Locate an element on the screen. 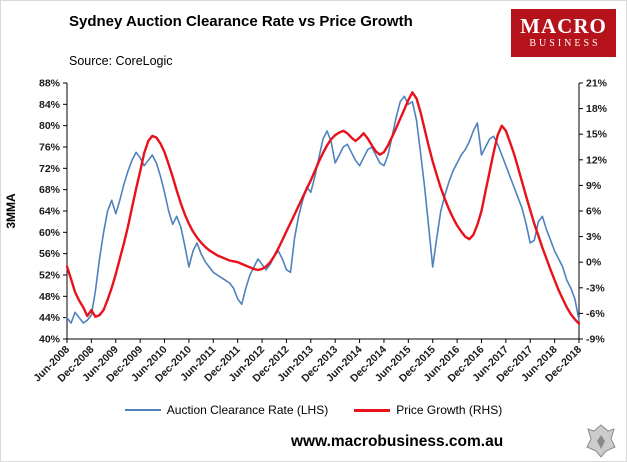  svg-text: 3% is located at coordinates (594, 237).